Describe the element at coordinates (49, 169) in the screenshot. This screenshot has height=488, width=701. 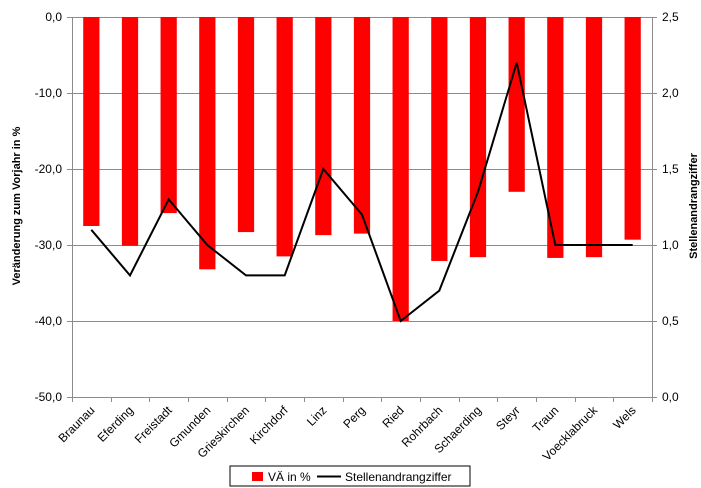
I see `left-tick-label: -20,0` at that location.